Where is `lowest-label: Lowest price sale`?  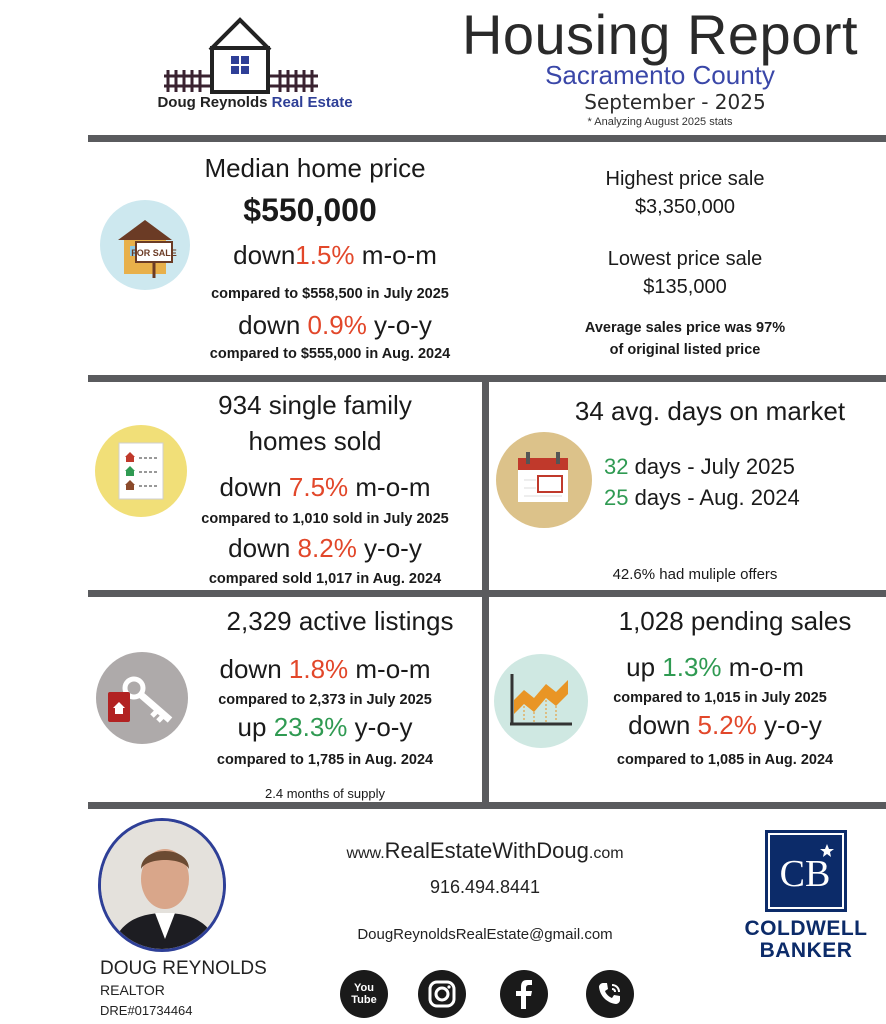
lowest-label: Lowest price sale is located at coordinates (685, 259).